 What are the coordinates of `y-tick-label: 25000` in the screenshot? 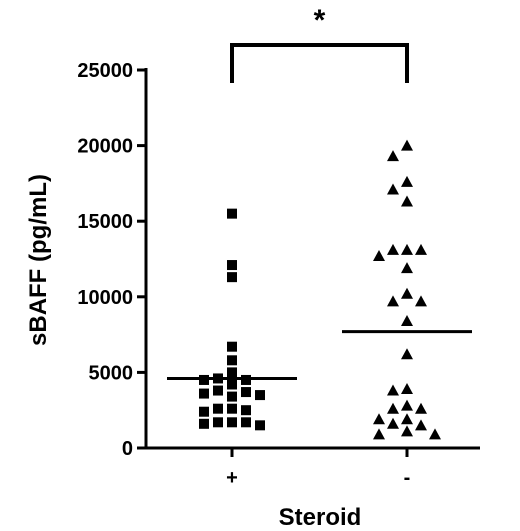 It's located at (105, 71).